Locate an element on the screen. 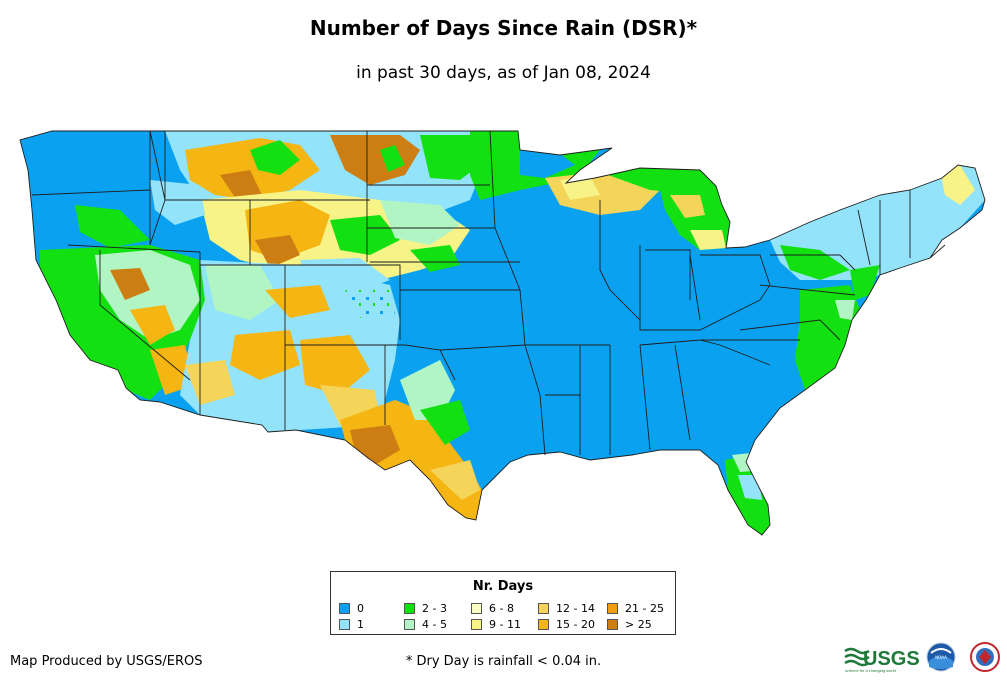 Image resolution: width=1007 pixels, height=691 pixels. usgs-logo: USGS science for a changing world is located at coordinates (882, 660).